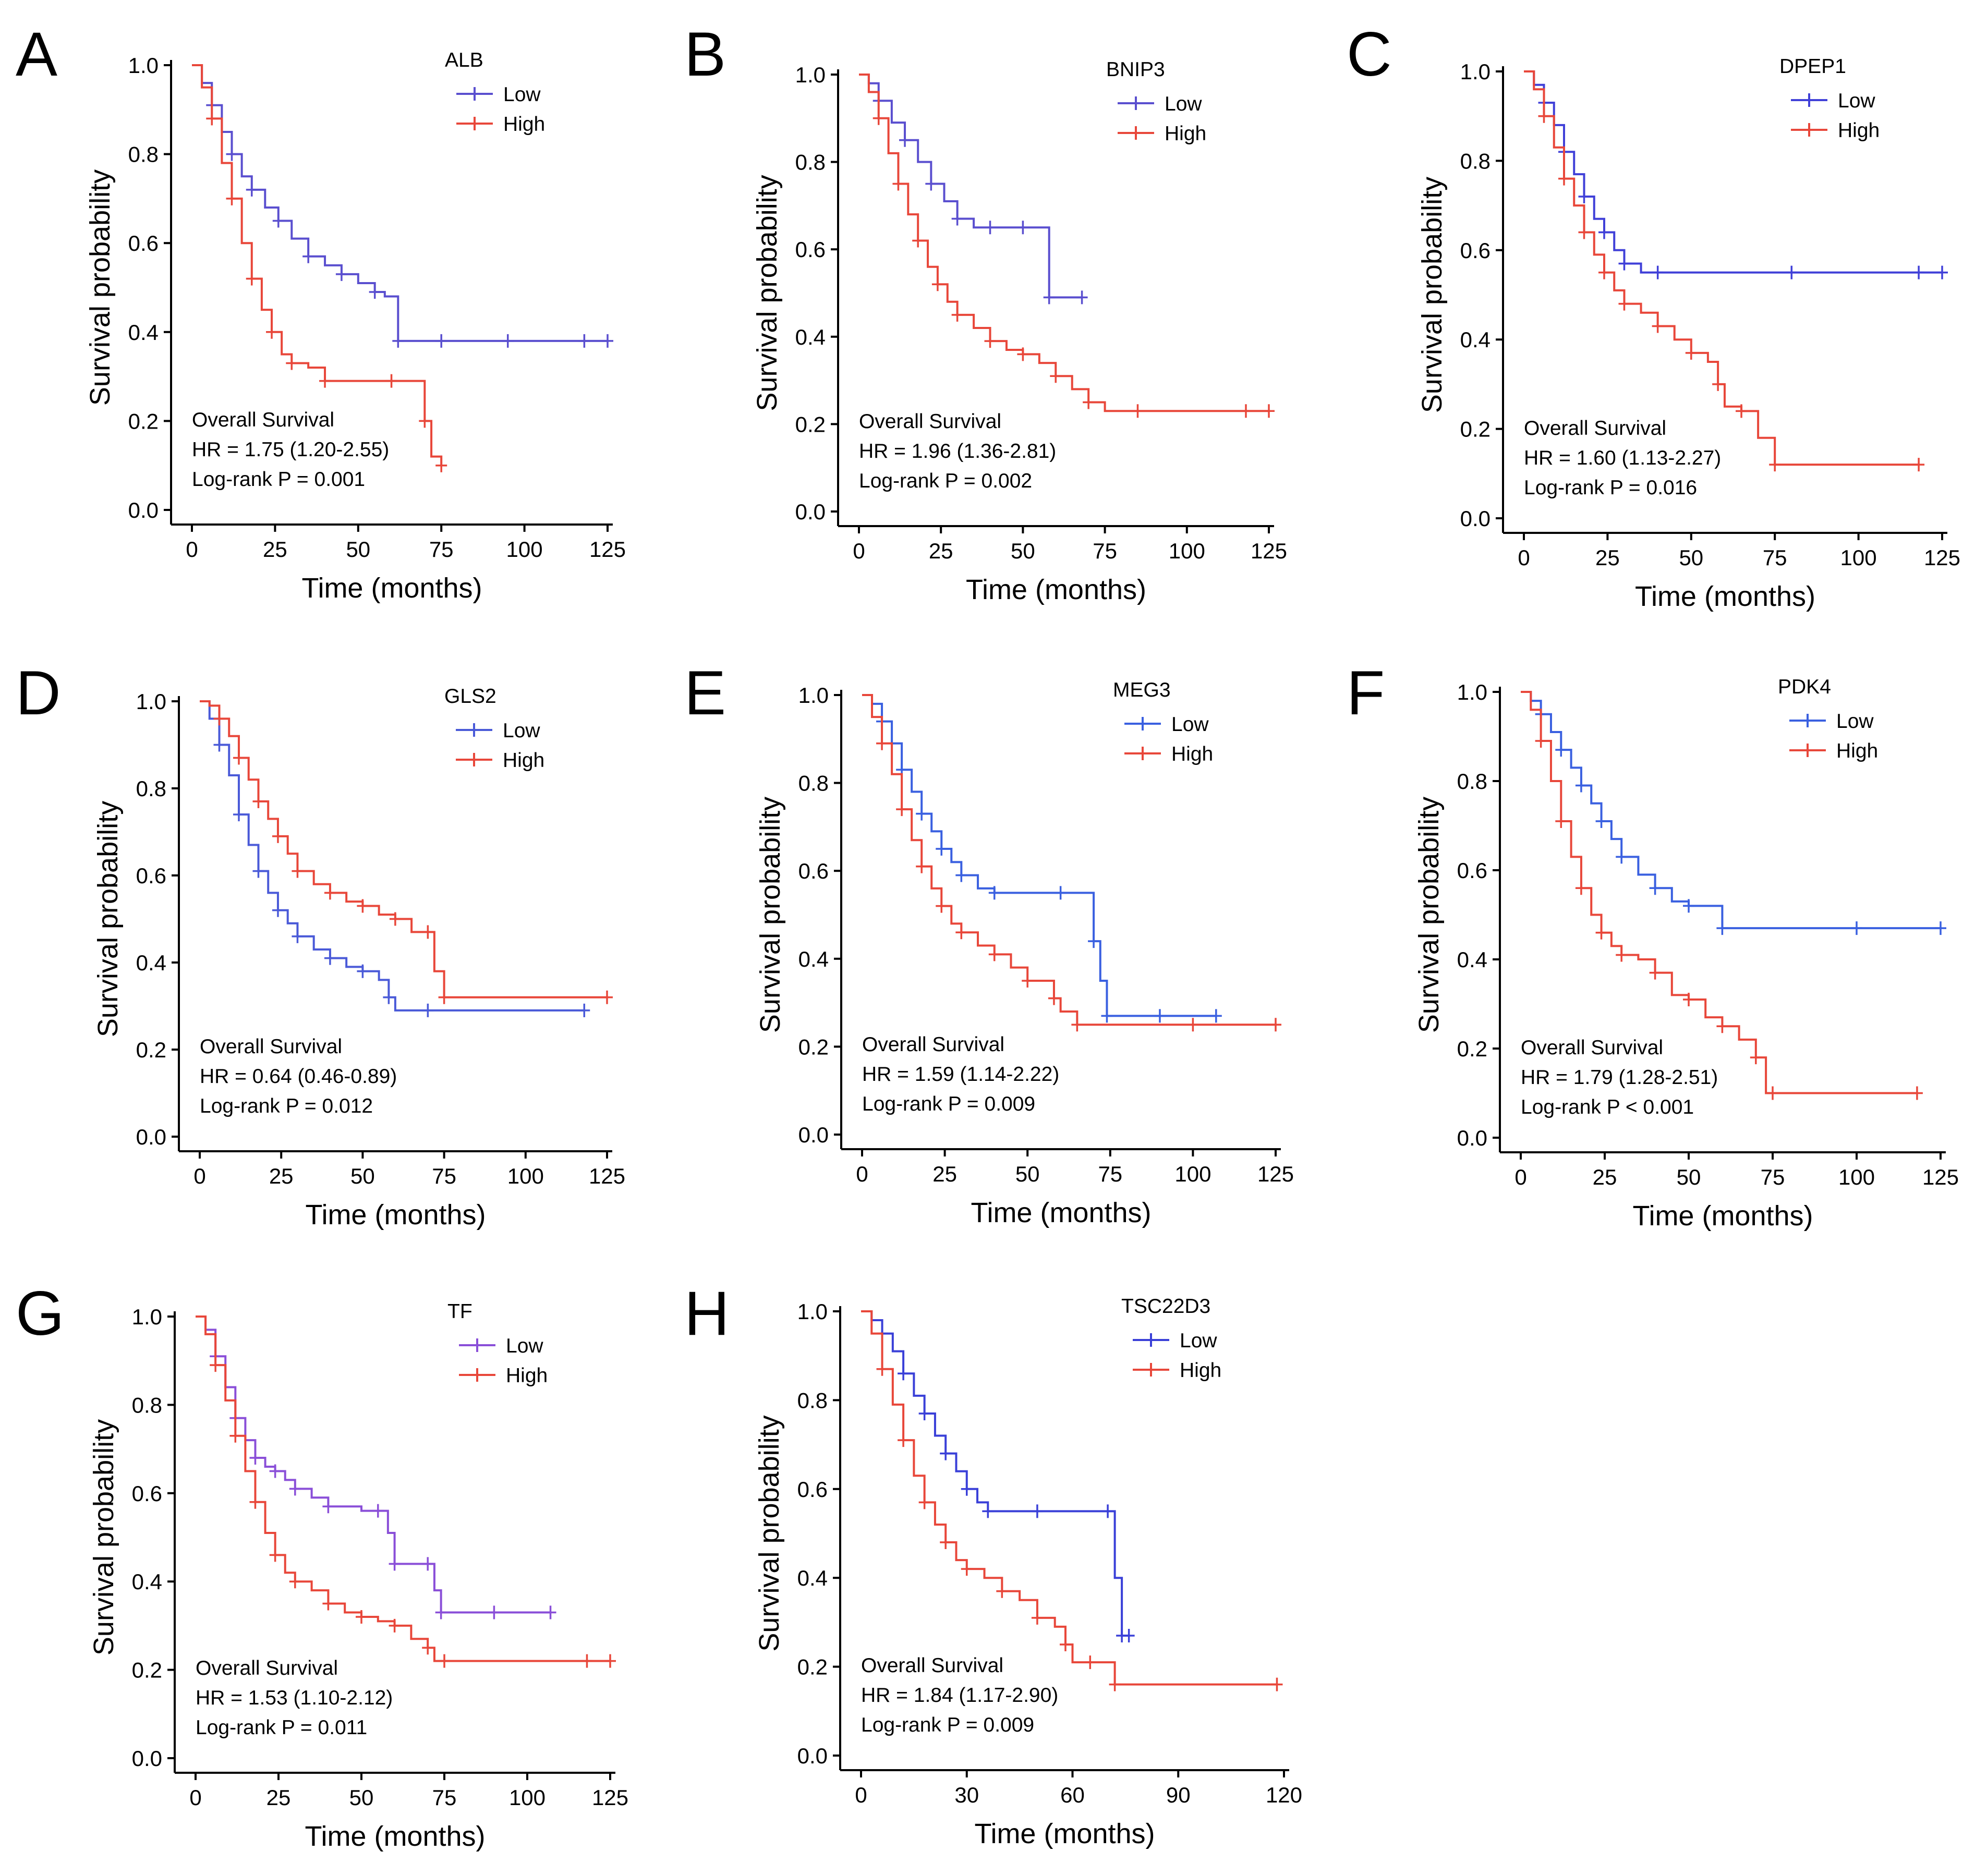 The height and width of the screenshot is (1876, 1975). What do you see at coordinates (294, 1698) in the screenshot?
I see `hazard-ratio: HR = 1.53 (1.10-2.12)` at bounding box center [294, 1698].